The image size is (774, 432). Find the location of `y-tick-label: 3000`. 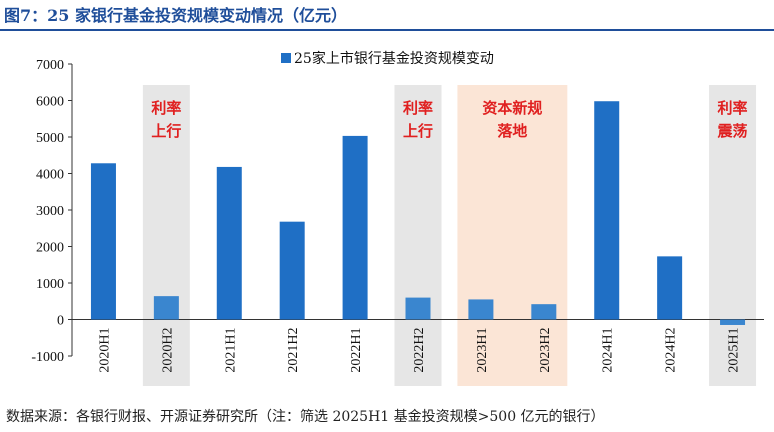

y-tick-label: 3000 is located at coordinates (50, 211).